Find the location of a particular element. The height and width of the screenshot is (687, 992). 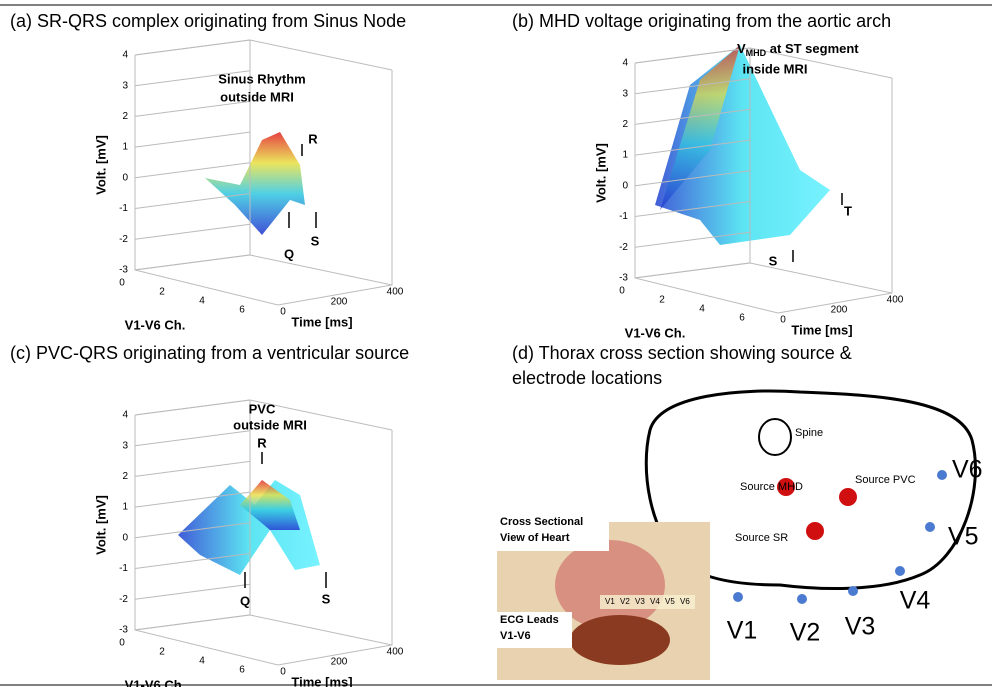

inset-label: V1-V6 is located at coordinates (515, 636).